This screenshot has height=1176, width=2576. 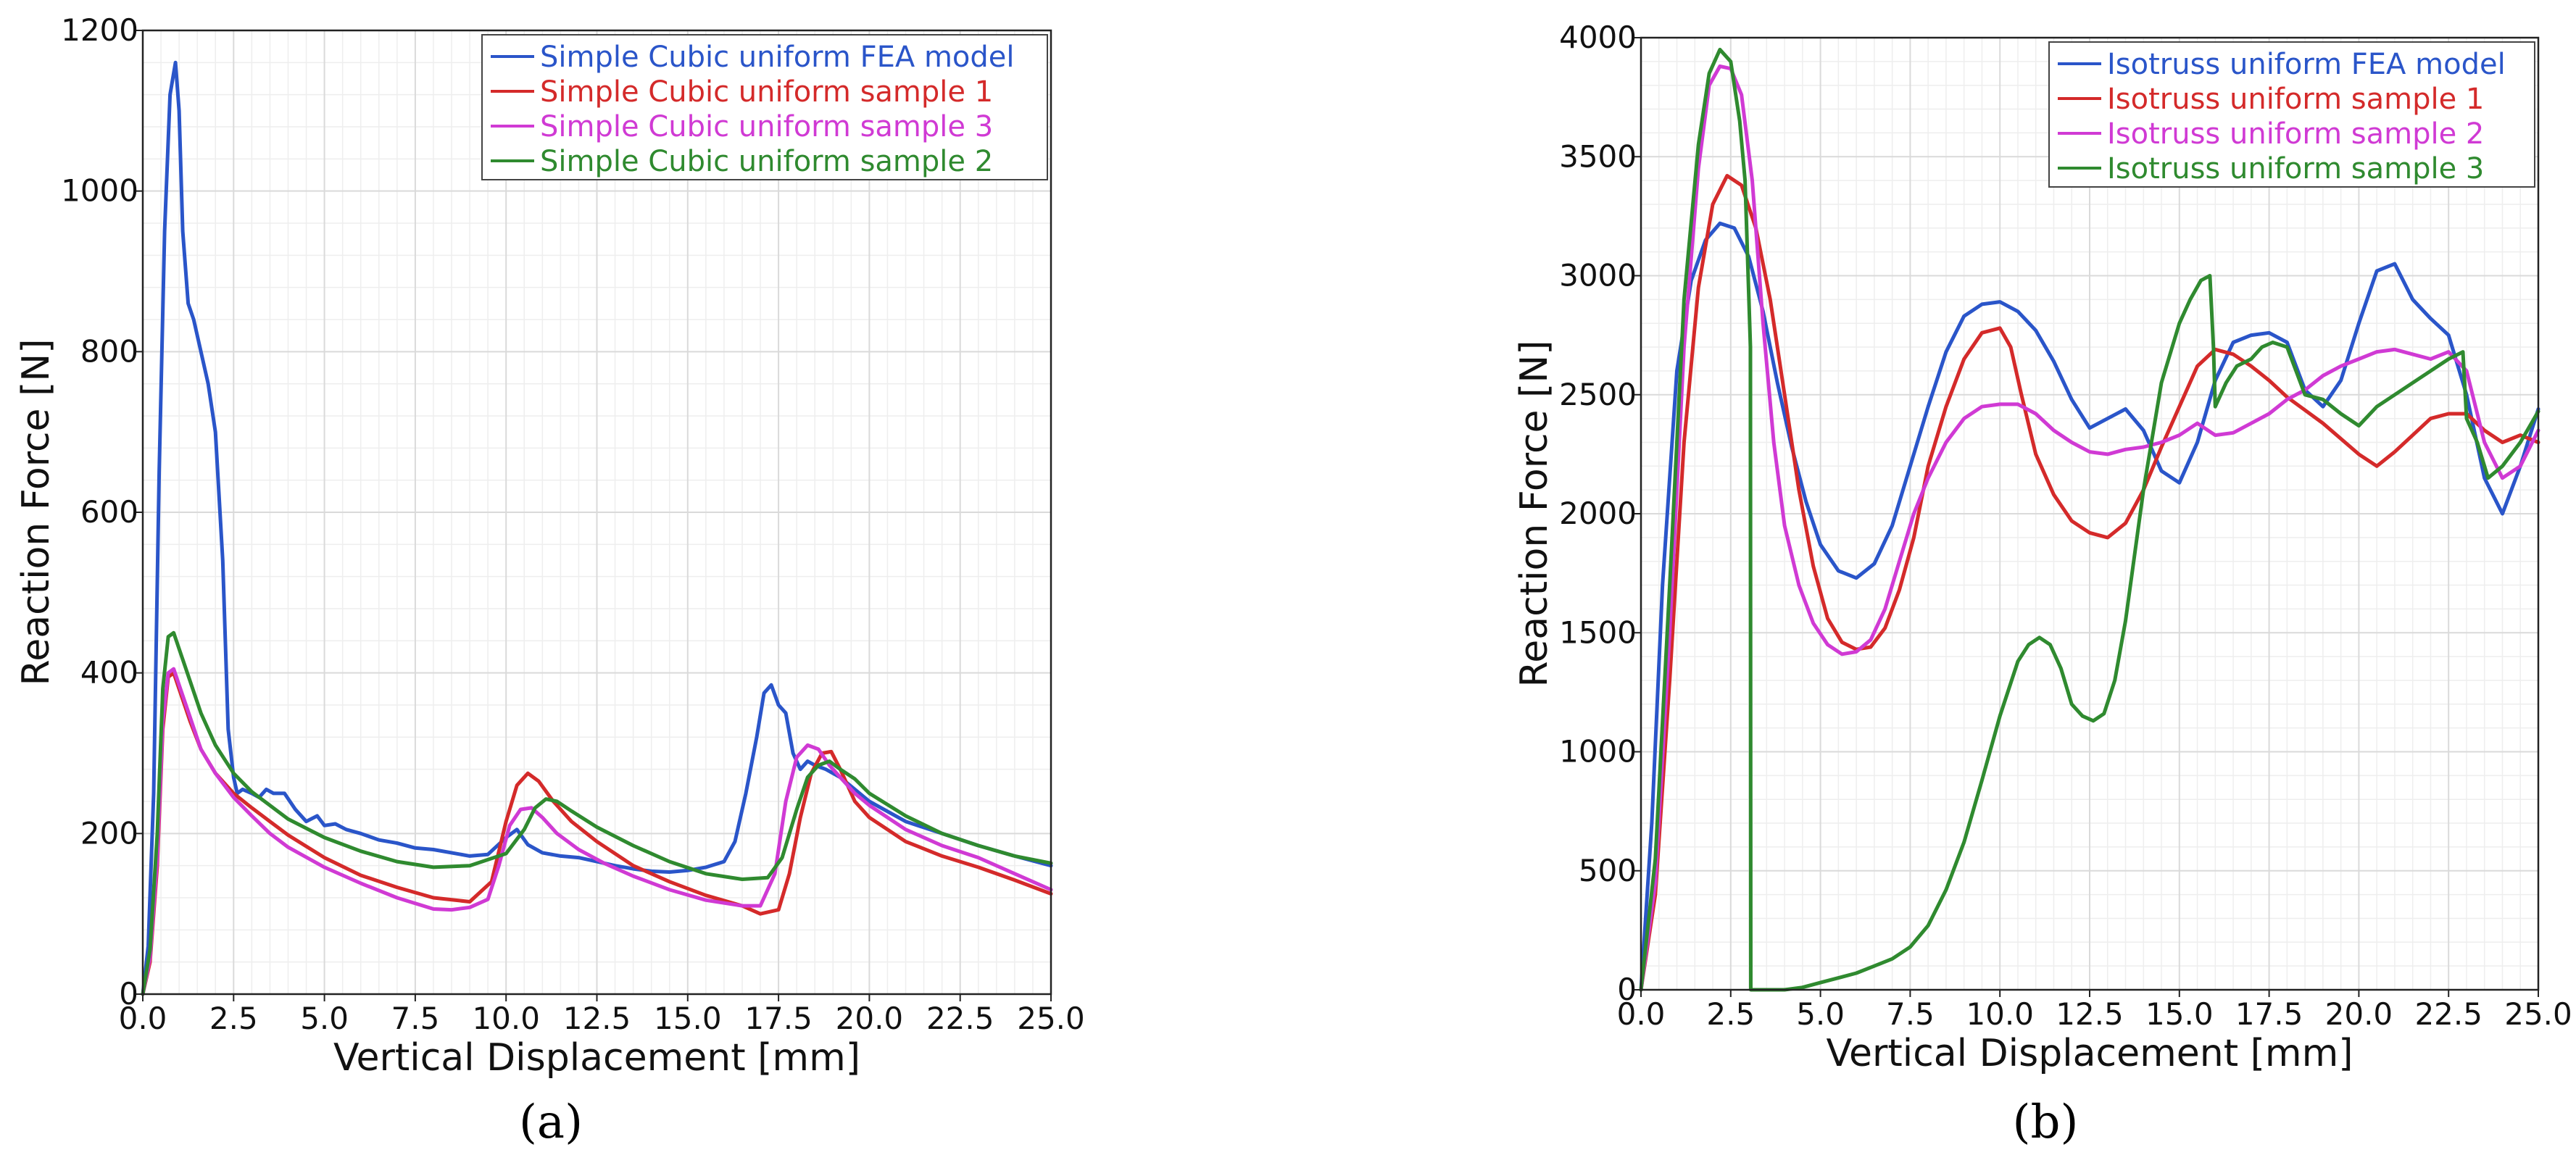 I want to click on y-tick-label: 4000, so click(x=1598, y=37).